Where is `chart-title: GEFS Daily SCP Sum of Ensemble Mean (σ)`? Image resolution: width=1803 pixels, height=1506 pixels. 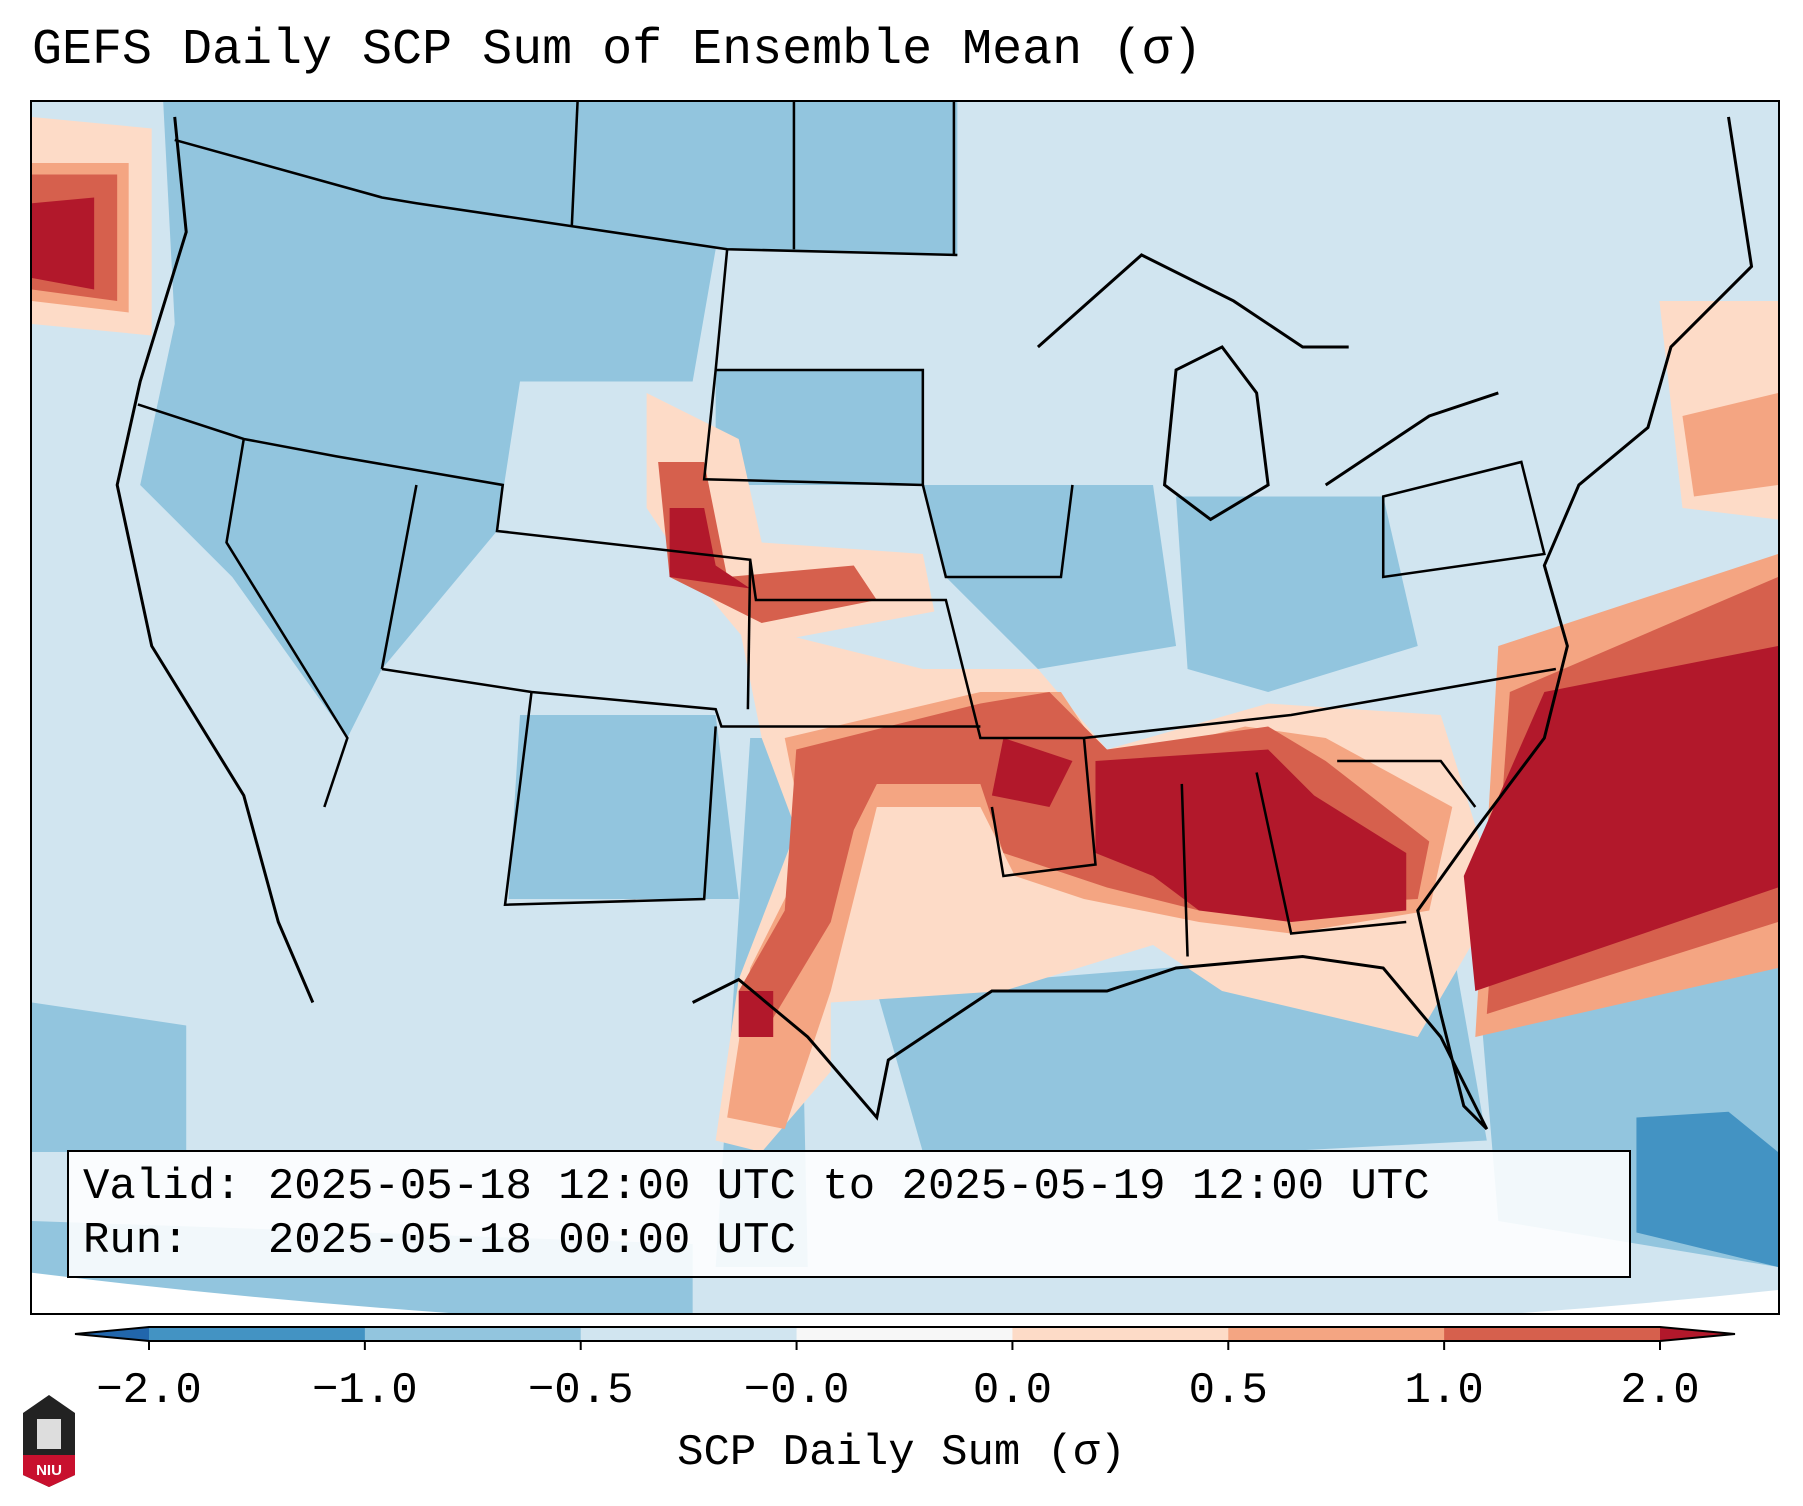
chart-title: GEFS Daily SCP Sum of Ensemble Mean (σ) is located at coordinates (617, 50).